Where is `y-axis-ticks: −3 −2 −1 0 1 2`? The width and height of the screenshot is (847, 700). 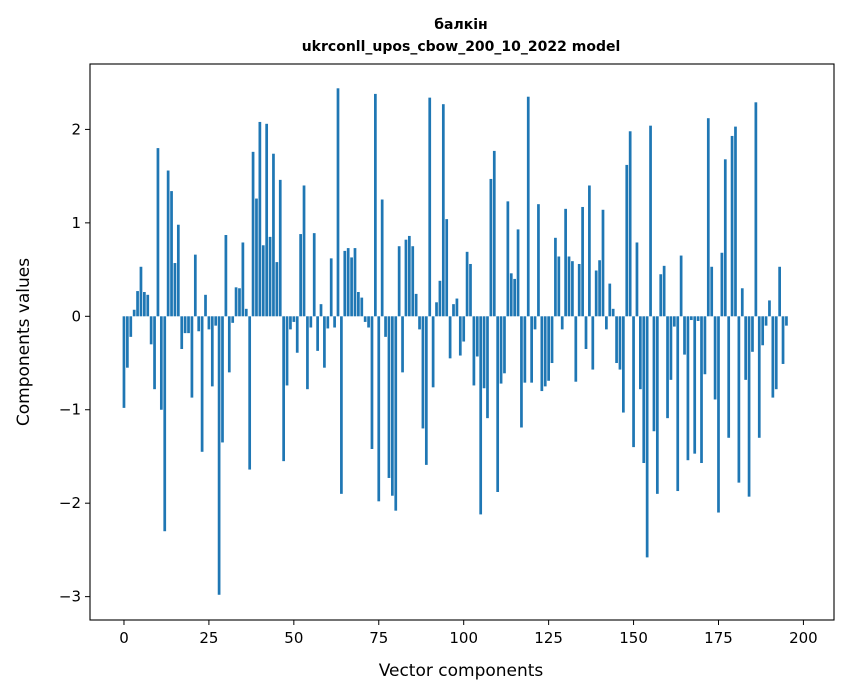
y-axis-ticks: −3 −2 −1 0 1 2 is located at coordinates (74, 363).